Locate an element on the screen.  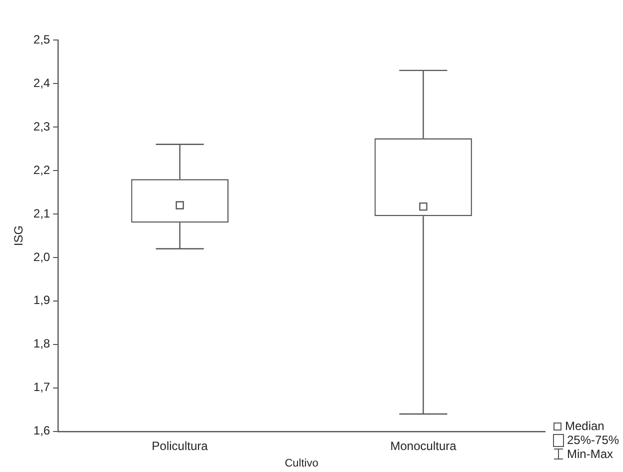
y-tick-label: 2,4 is located at coordinates (41, 83).